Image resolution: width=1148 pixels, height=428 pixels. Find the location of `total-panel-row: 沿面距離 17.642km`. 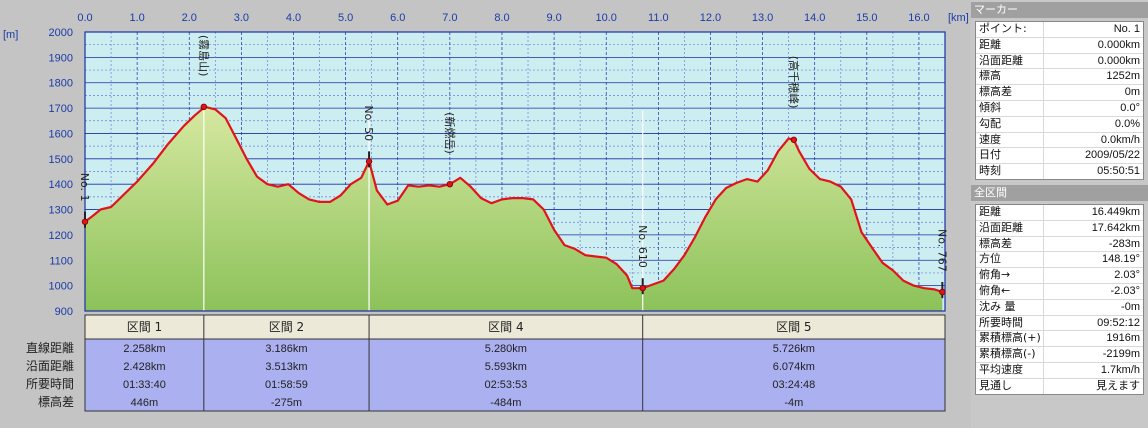

total-panel-row: 沿面距離 17.642km is located at coordinates (1059, 228).